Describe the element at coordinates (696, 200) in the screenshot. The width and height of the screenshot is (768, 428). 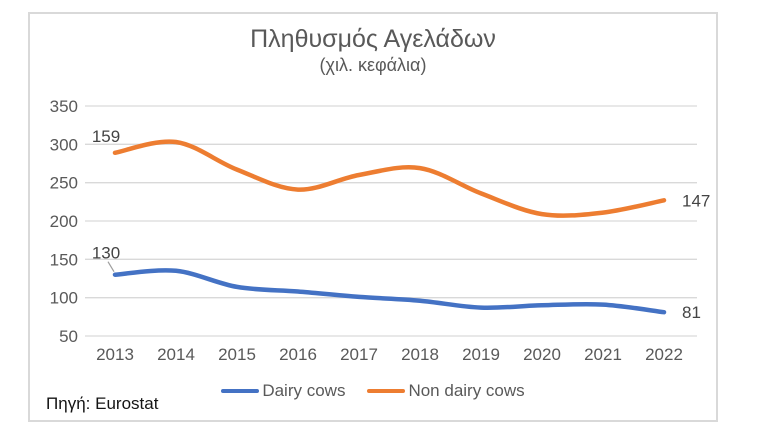
I see `non-dairy-cows-last-data-label: 147` at that location.